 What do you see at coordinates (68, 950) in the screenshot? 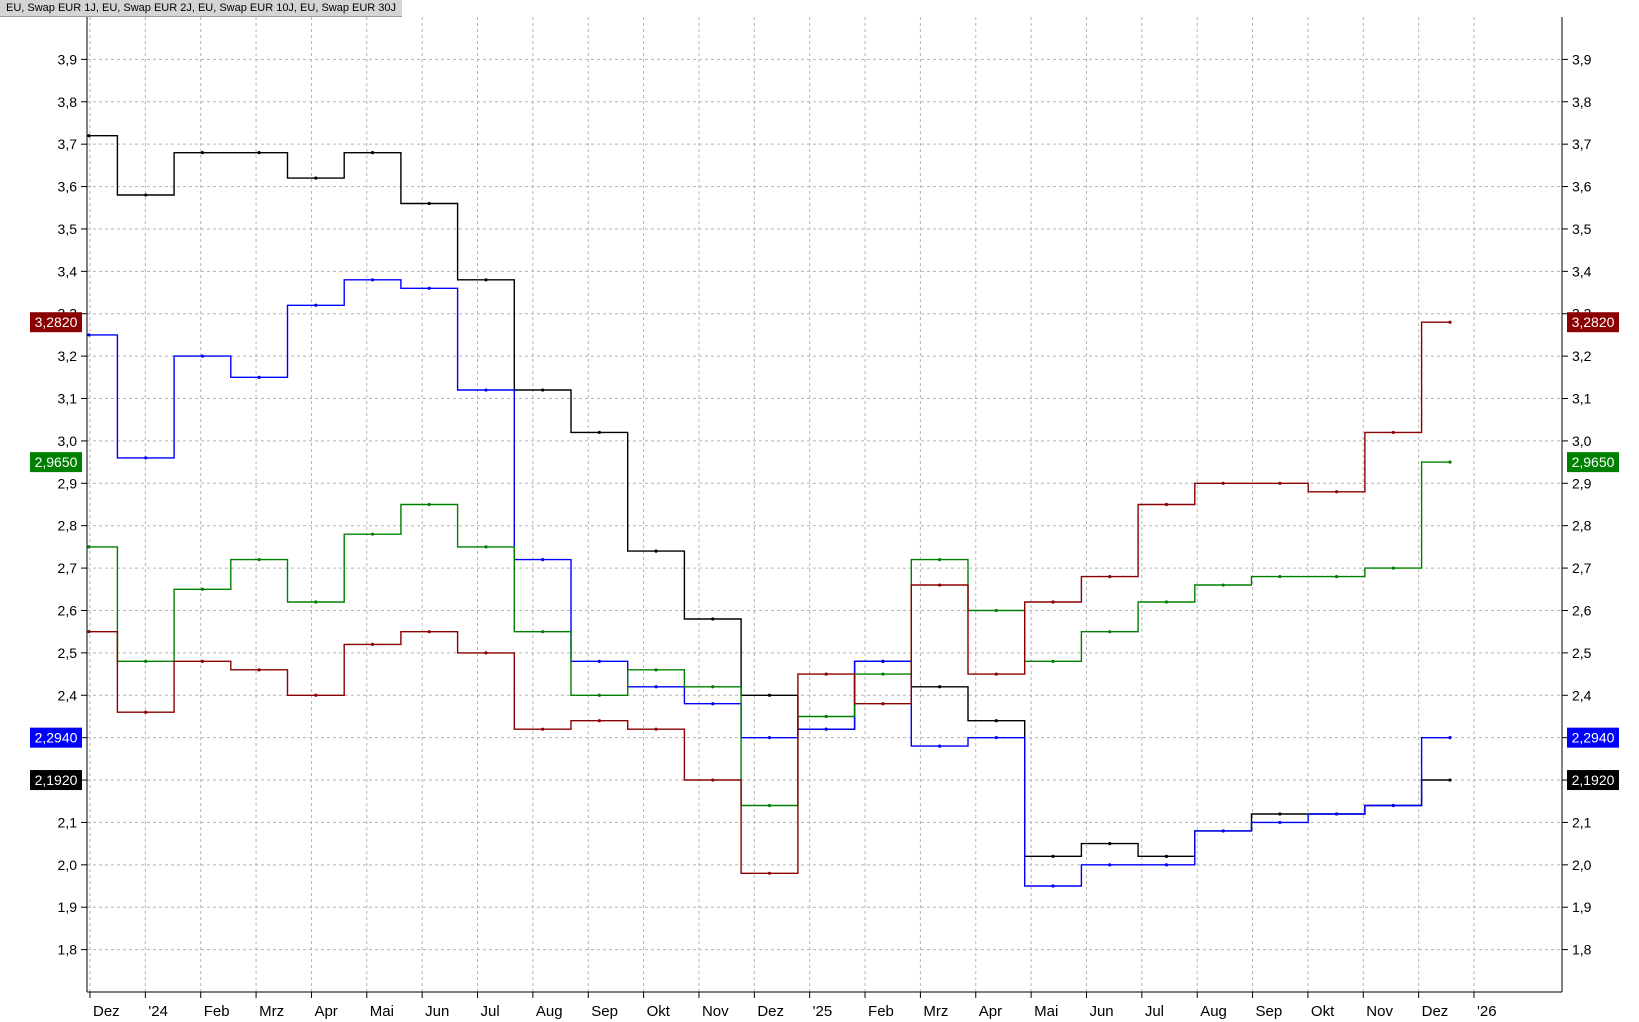
I see `y-tick-label-left: 1,8` at bounding box center [68, 950].